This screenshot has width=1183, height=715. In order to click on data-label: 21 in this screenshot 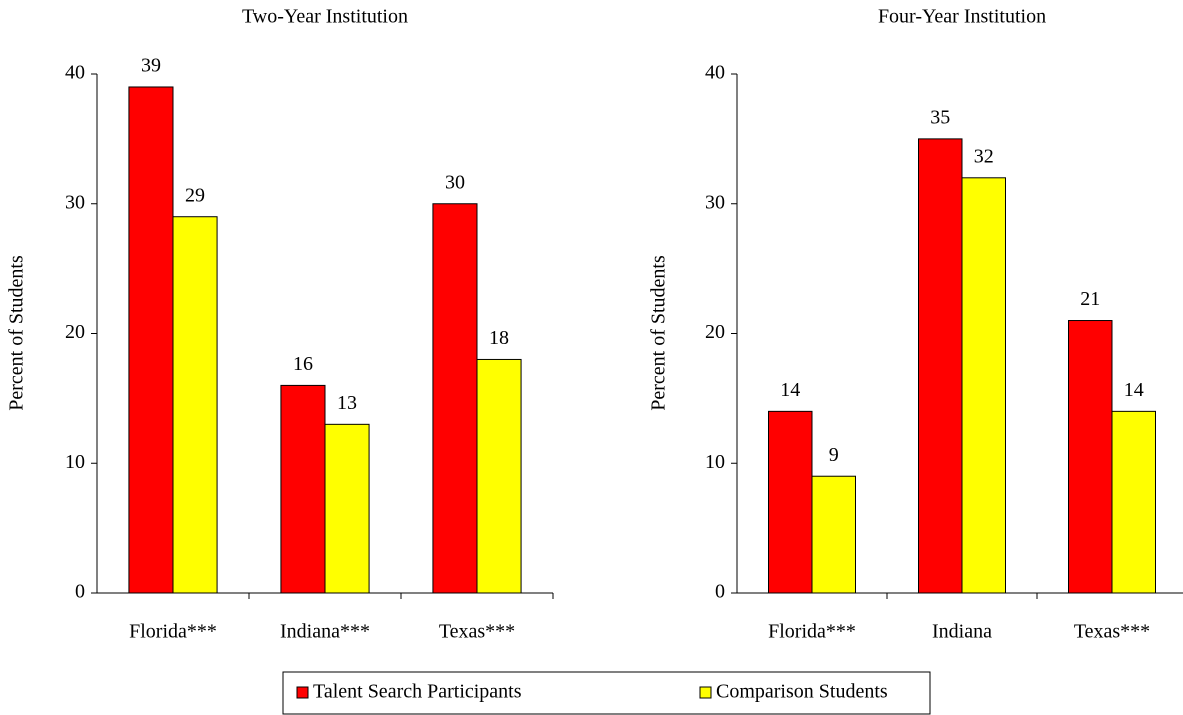, I will do `click(1090, 299)`.